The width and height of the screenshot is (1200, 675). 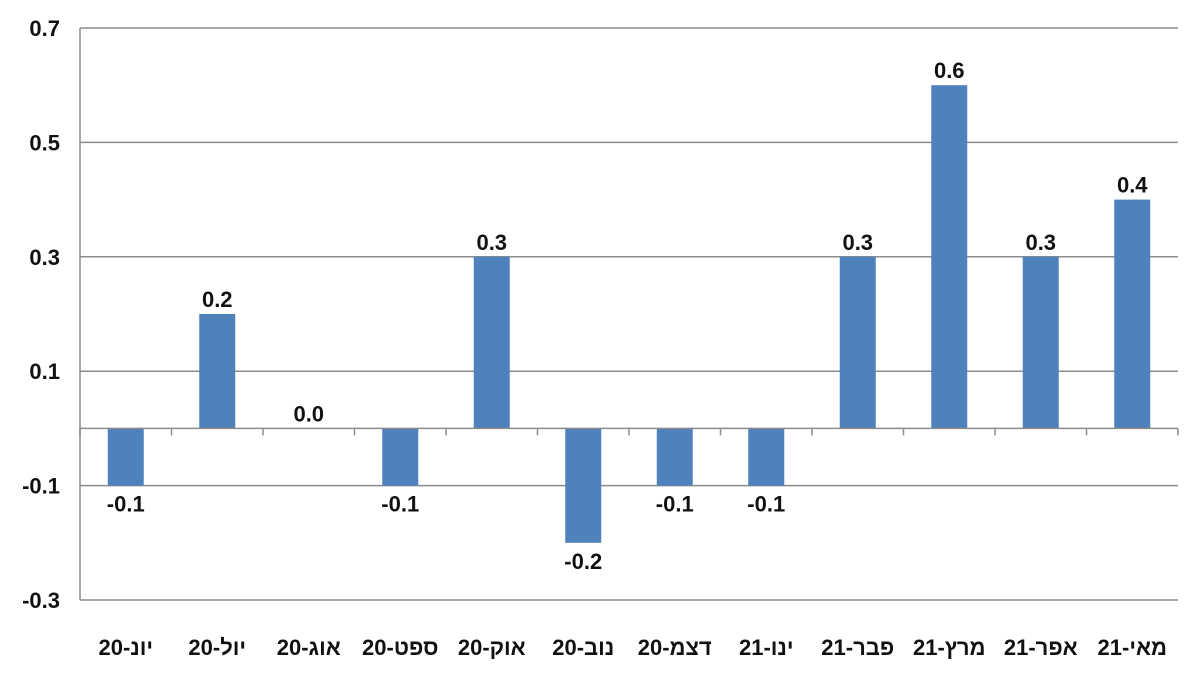 I want to click on x-tick-label: ינו-21, so click(x=766, y=647).